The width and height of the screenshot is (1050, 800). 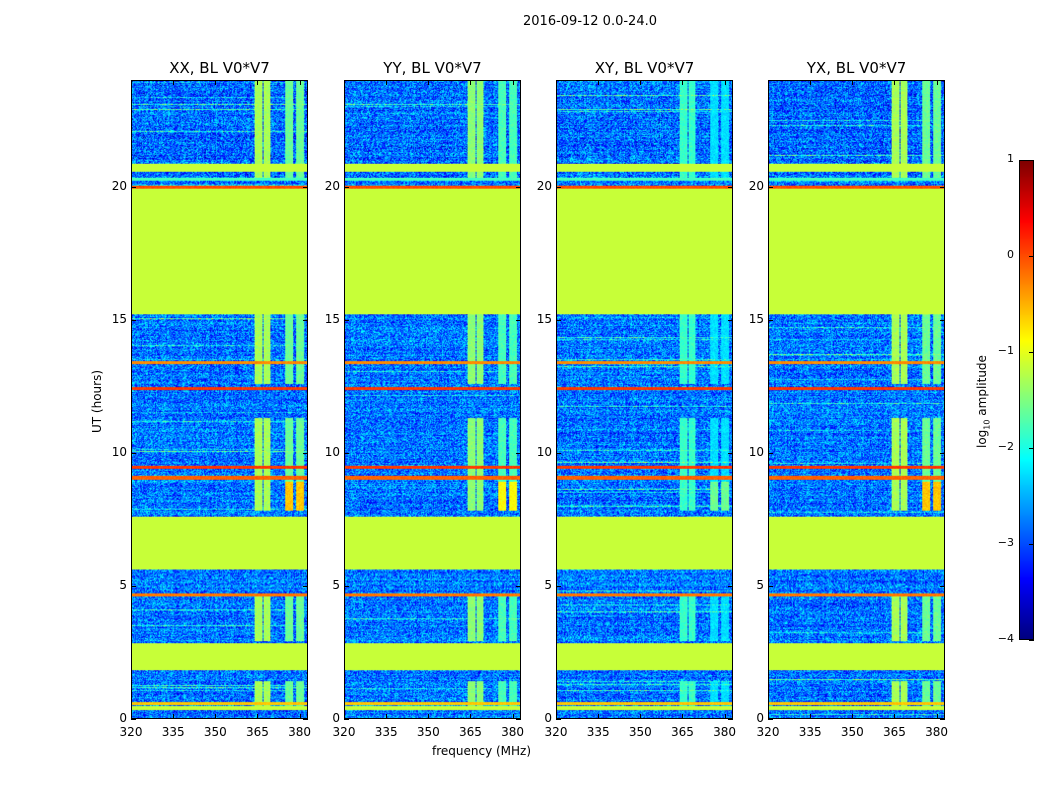 I want to click on colorbar-tick-label: −2, so click(x=1005, y=446).